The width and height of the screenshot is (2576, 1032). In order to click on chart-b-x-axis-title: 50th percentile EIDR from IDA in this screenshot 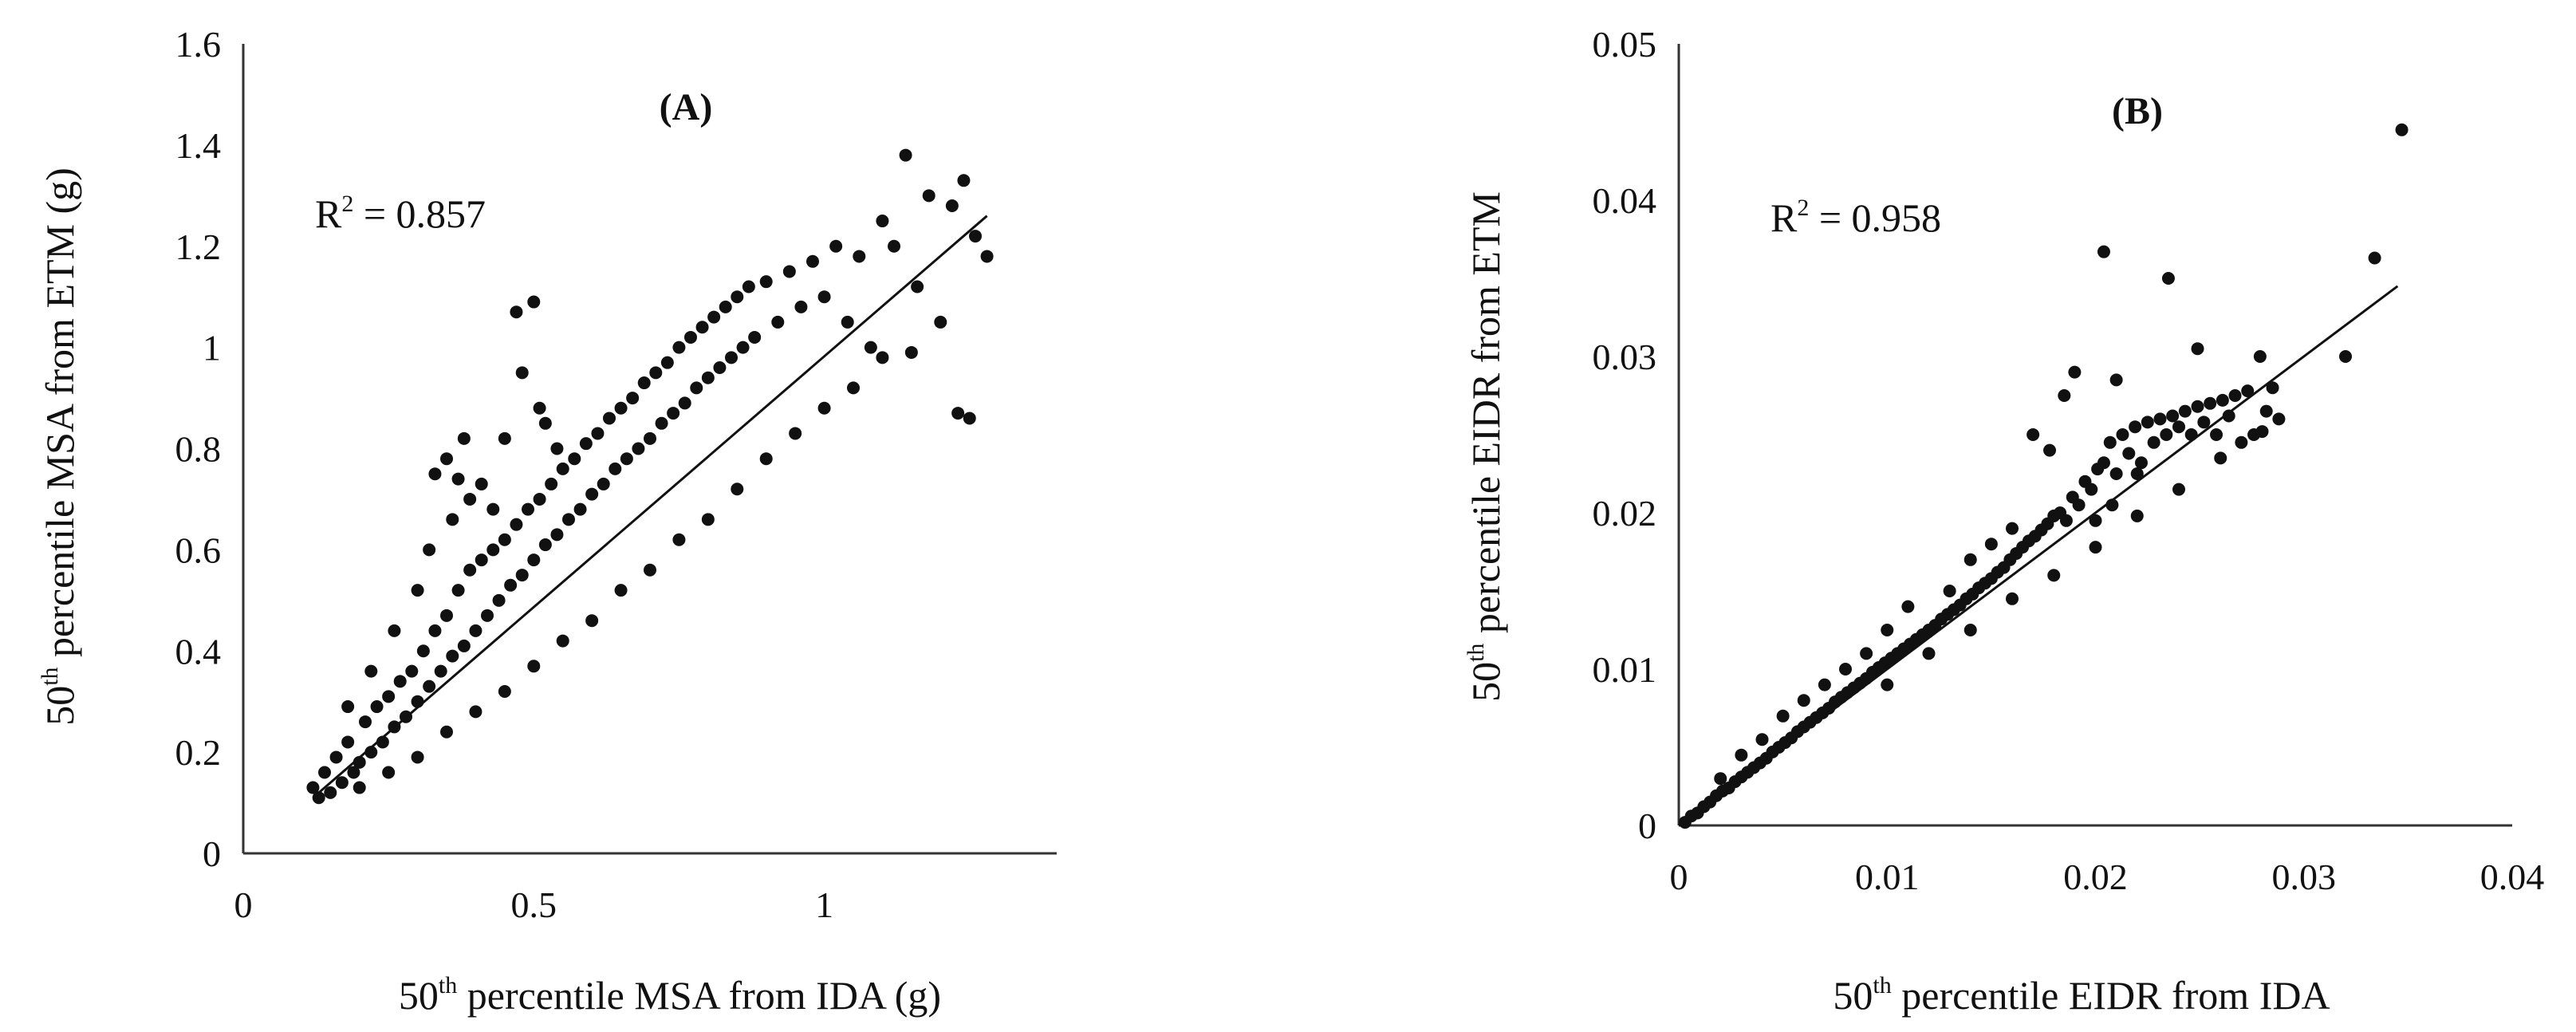, I will do `click(2081, 995)`.